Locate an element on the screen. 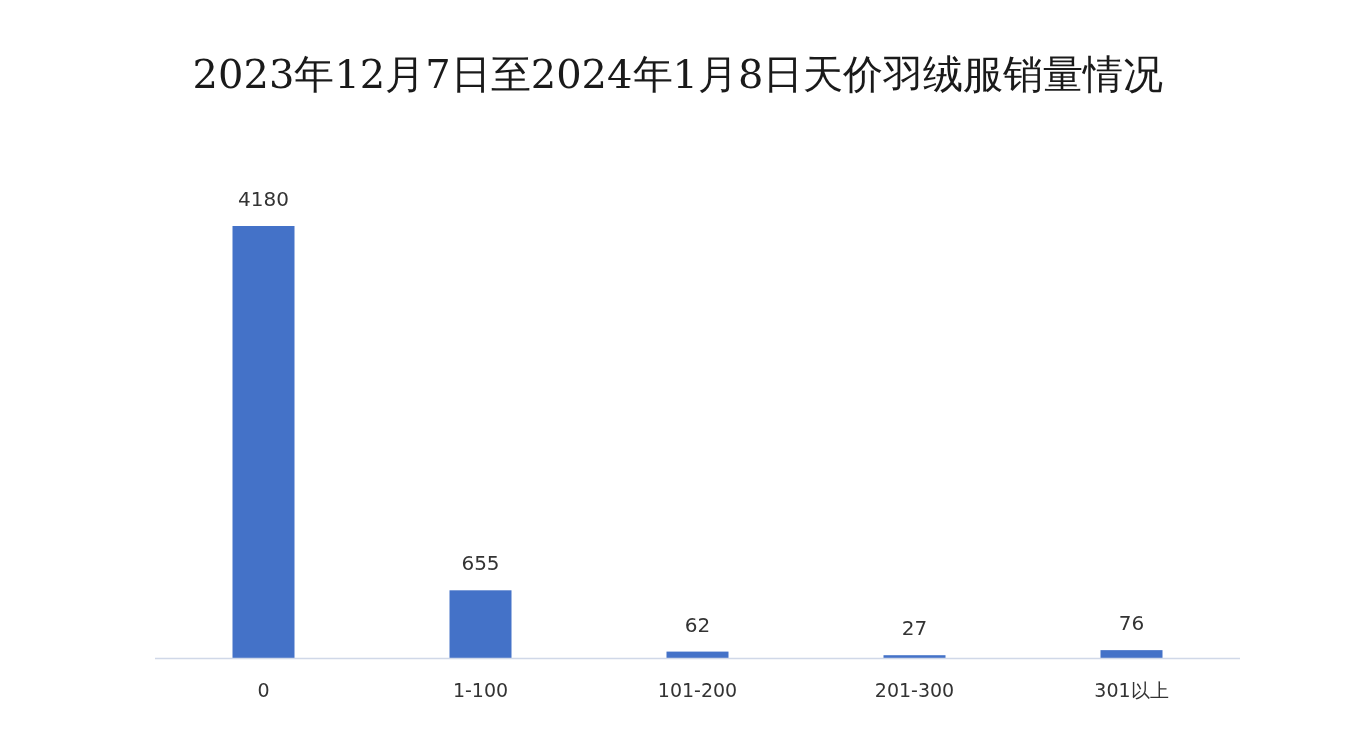 The image size is (1356, 754). data-label: 655 is located at coordinates (480, 563).